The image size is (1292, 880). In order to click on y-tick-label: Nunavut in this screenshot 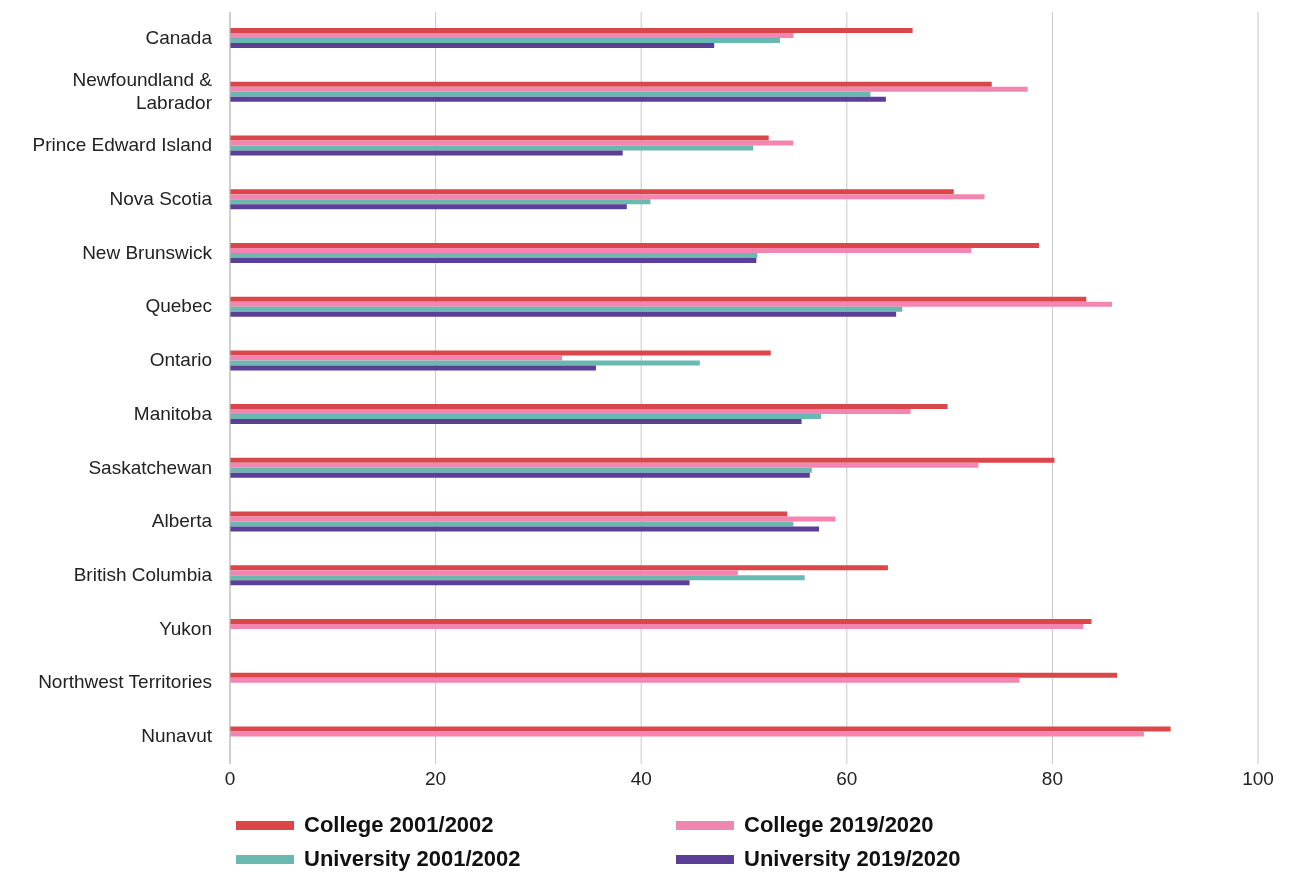, I will do `click(177, 736)`.